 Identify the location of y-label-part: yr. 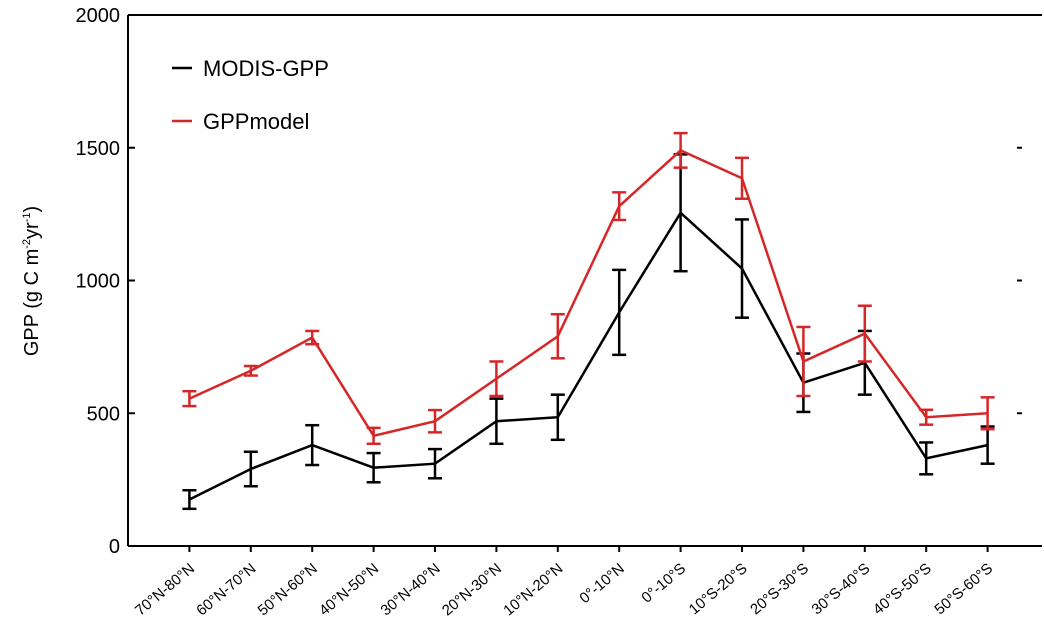
(32, 230).